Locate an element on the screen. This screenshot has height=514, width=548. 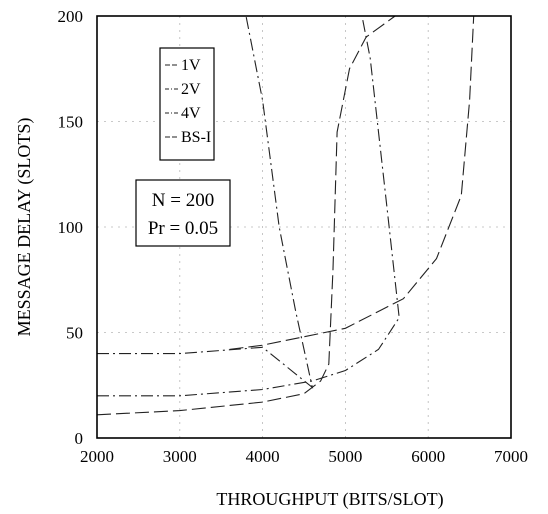
parameter-n: N = 200 is located at coordinates (183, 200).